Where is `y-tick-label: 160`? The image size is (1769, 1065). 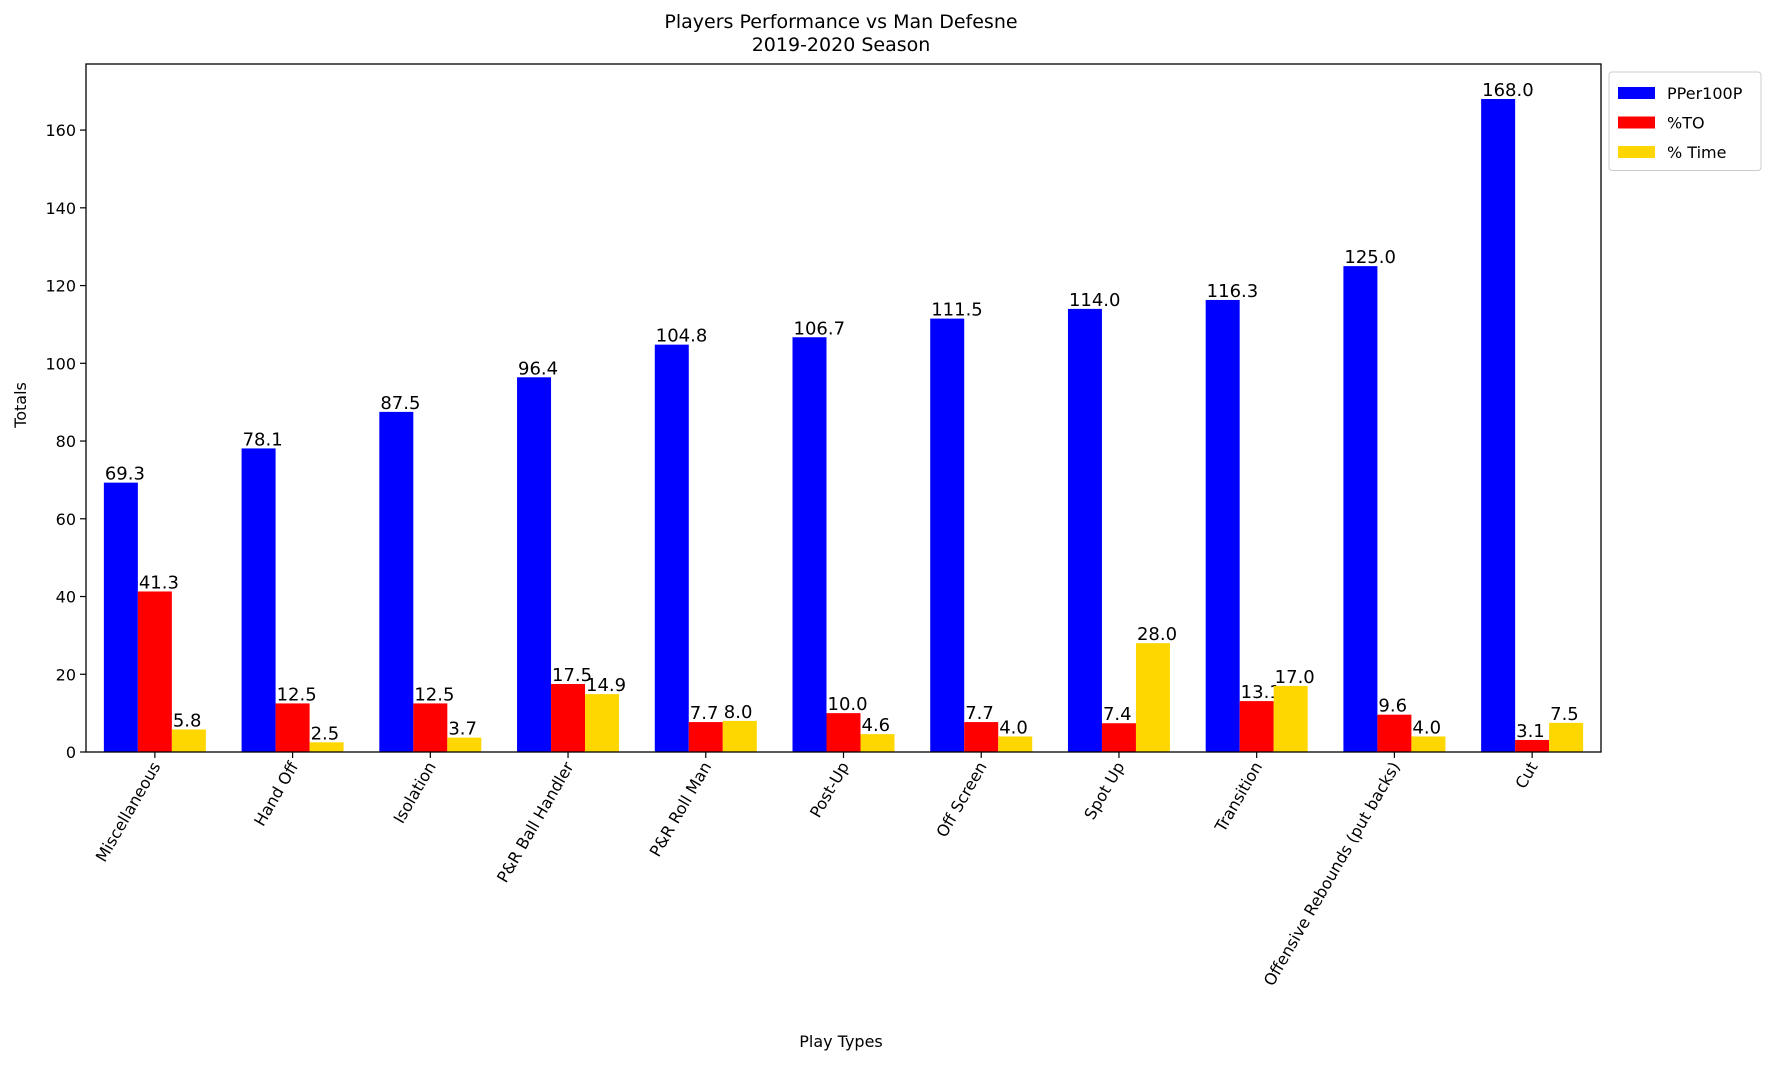 y-tick-label: 160 is located at coordinates (60, 130).